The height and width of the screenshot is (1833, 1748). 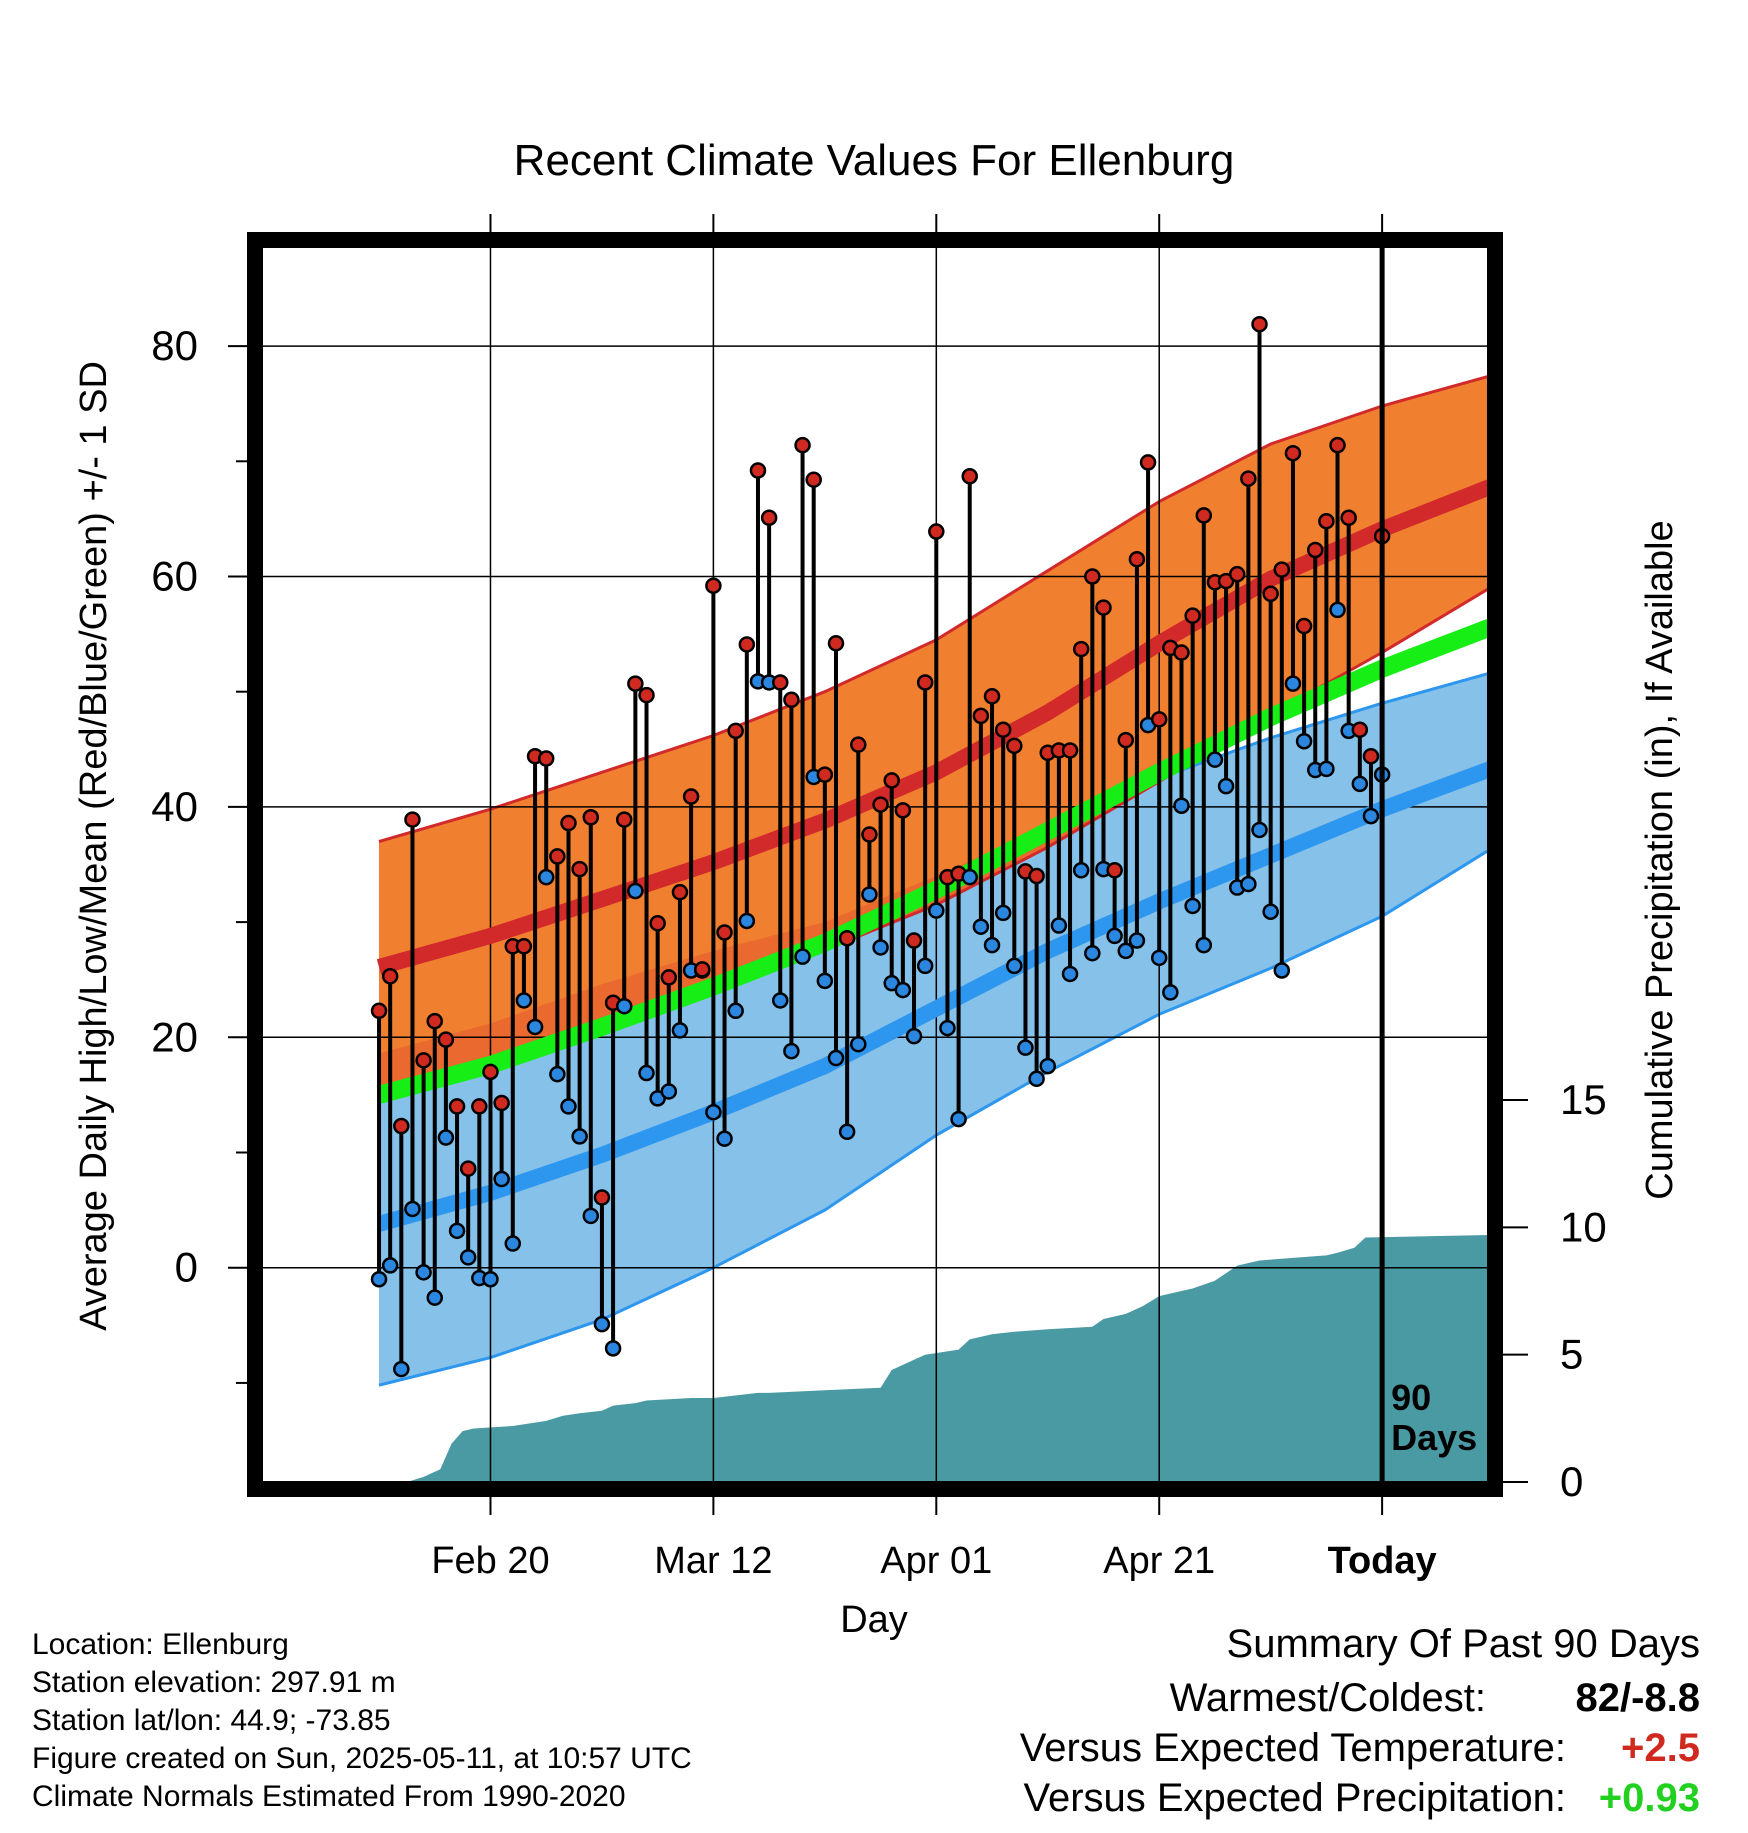 I want to click on x-tick-label: Mar 12, so click(x=713, y=1561).